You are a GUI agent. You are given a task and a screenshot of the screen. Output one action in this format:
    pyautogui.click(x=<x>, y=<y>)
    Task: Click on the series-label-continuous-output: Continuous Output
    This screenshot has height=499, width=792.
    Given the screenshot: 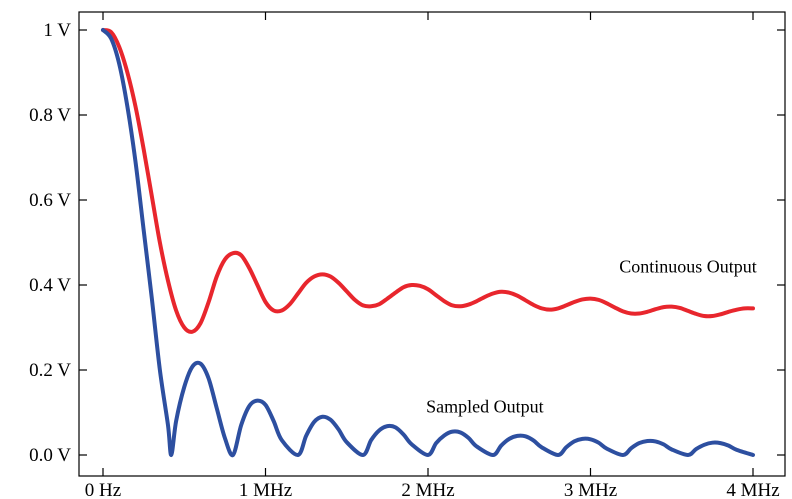 What is the action you would take?
    pyautogui.click(x=688, y=266)
    